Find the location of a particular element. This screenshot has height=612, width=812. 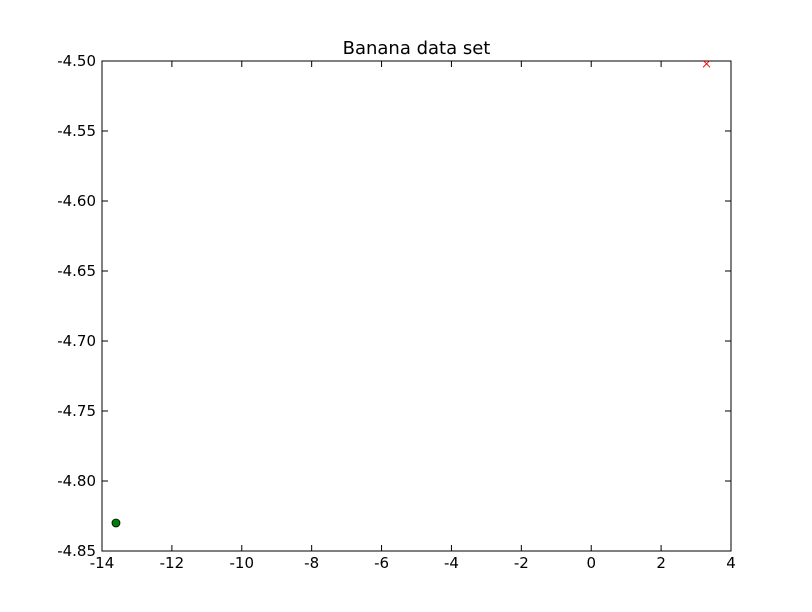

y-tick-label: -4.50 is located at coordinates (76, 61).